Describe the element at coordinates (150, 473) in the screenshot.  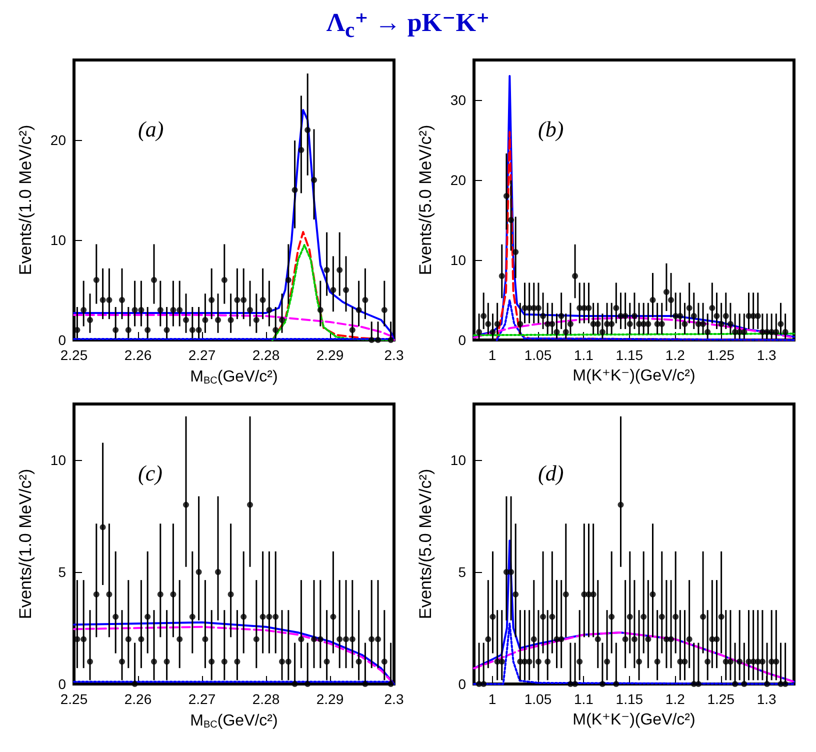
I see `annotation: (c)` at that location.